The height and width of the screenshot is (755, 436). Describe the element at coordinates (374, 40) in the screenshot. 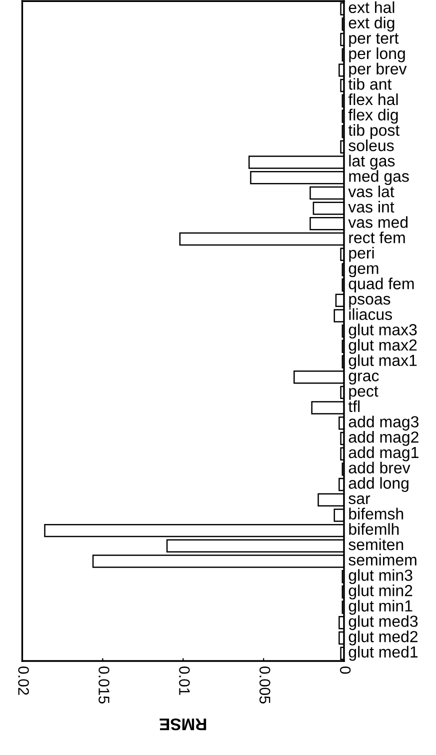

I see `y-tick-label: per tert` at that location.